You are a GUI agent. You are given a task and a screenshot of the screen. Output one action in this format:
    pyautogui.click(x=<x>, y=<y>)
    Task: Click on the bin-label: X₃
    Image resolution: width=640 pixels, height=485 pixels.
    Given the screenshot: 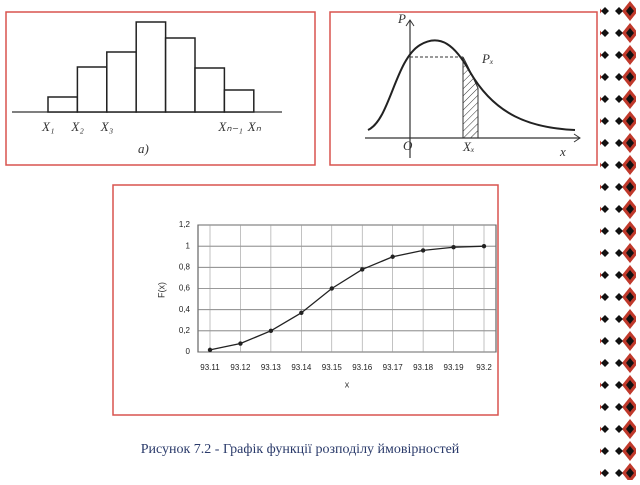 What is the action you would take?
    pyautogui.click(x=106, y=126)
    